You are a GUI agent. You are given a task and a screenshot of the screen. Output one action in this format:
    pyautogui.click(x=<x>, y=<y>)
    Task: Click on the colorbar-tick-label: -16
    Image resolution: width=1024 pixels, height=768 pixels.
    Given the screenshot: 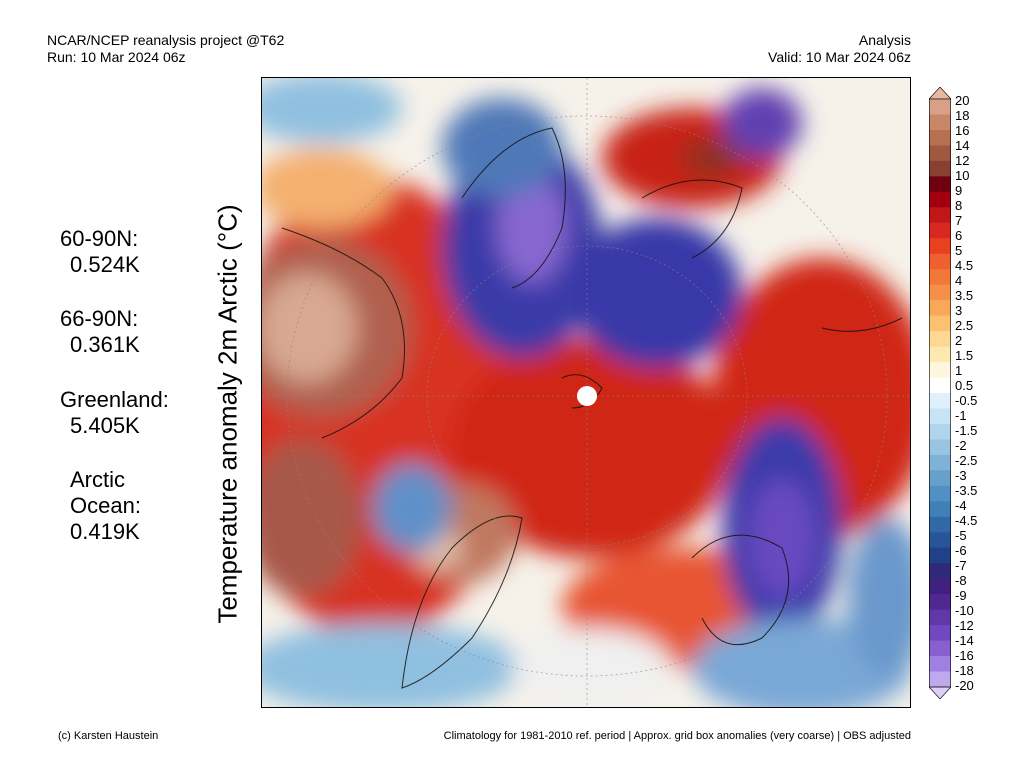 What is the action you would take?
    pyautogui.click(x=964, y=655)
    